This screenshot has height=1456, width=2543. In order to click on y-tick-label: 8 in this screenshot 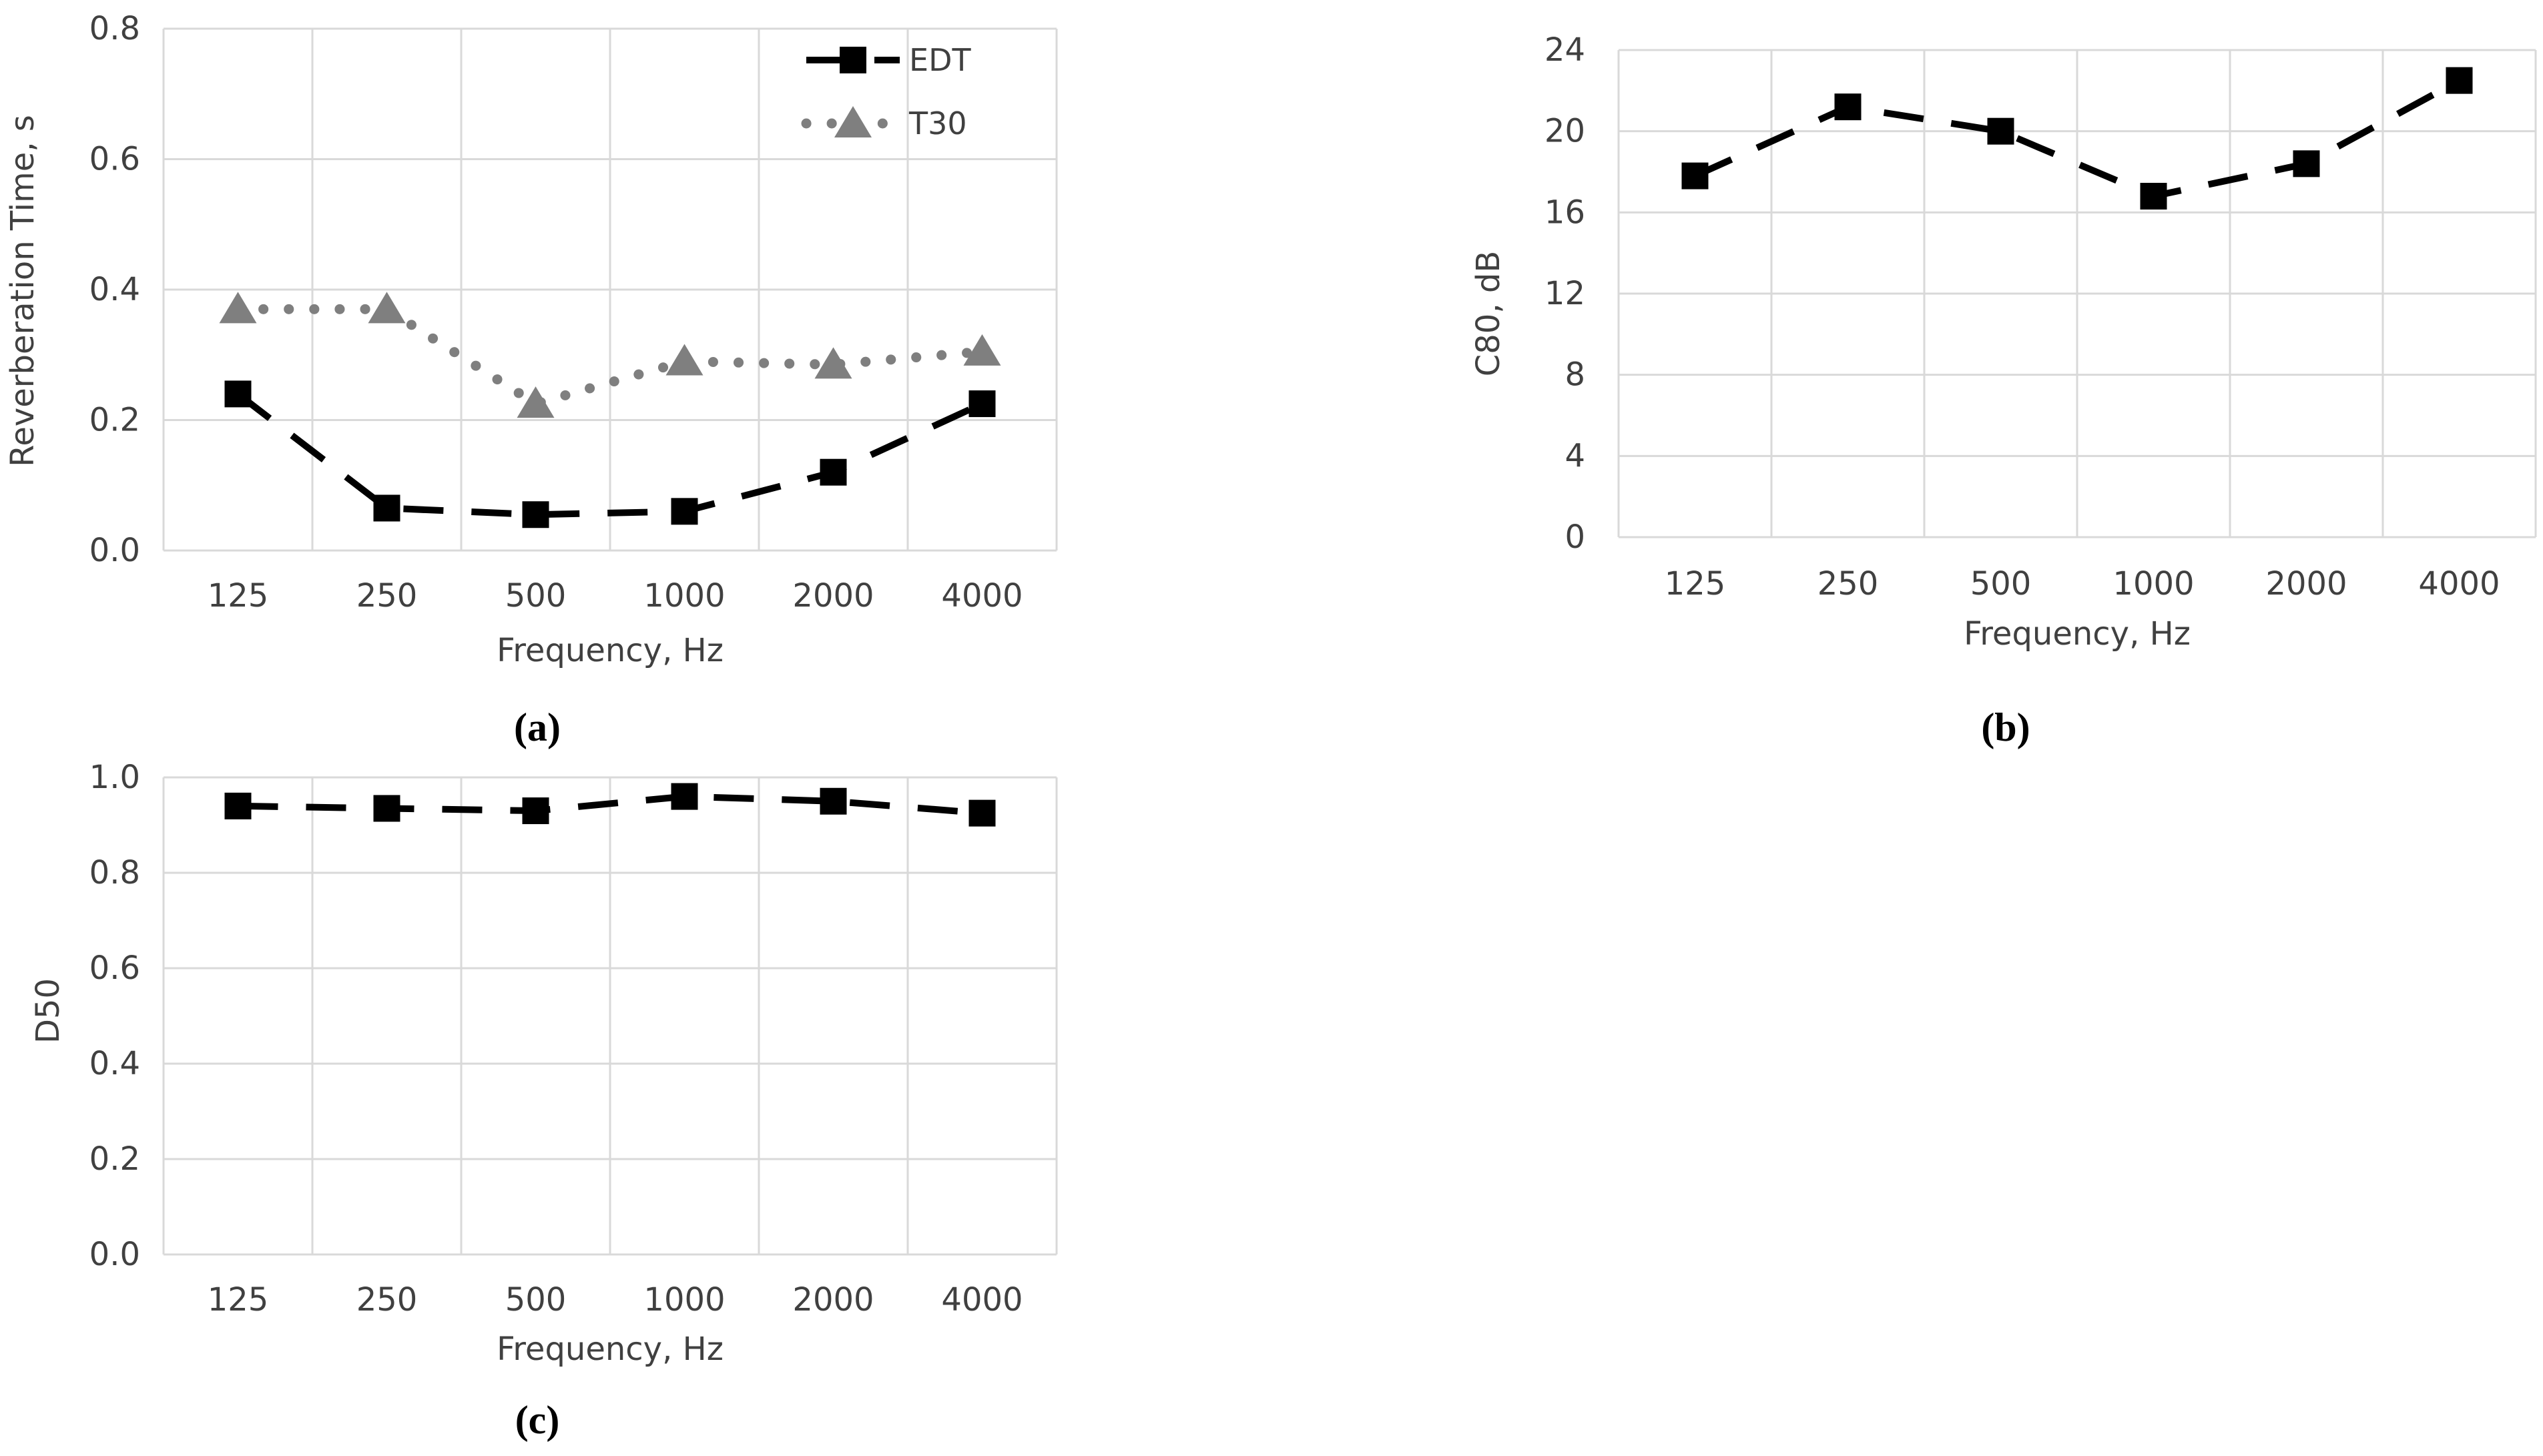, I will do `click(1575, 375)`.